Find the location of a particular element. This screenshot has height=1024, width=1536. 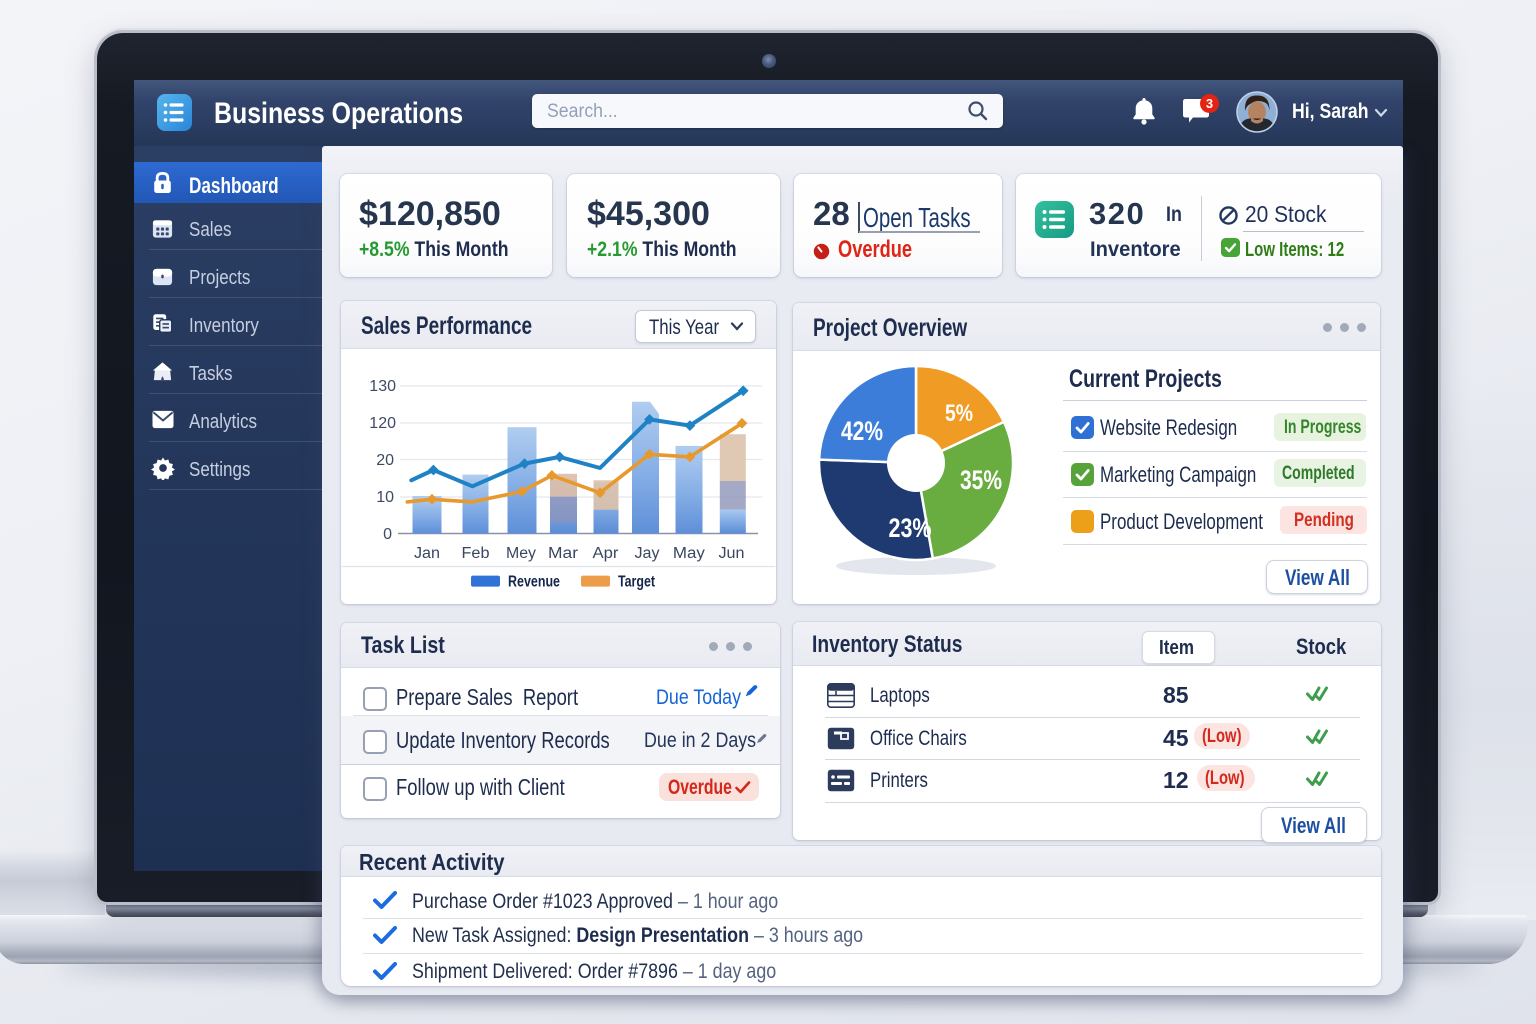

svg-text: 130 is located at coordinates (382, 386).